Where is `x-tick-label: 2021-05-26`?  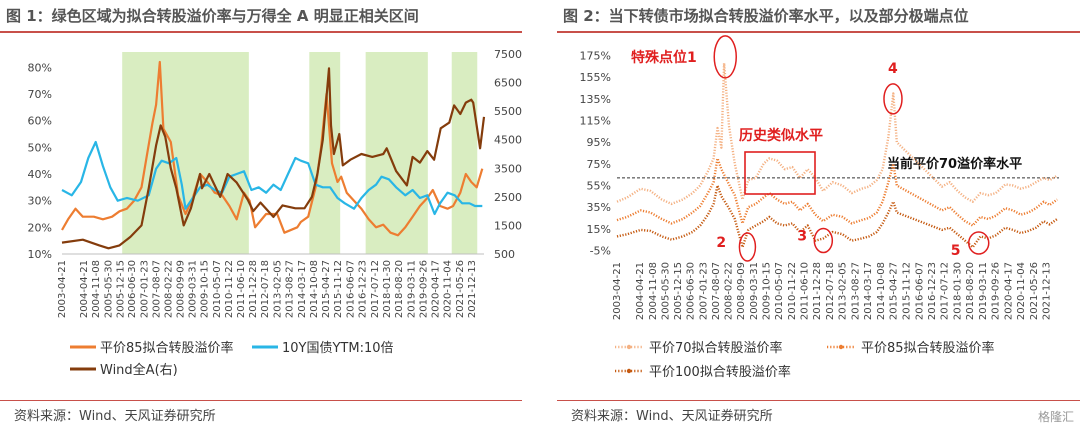
x-tick-label: 2021-05-26 is located at coordinates (460, 289).